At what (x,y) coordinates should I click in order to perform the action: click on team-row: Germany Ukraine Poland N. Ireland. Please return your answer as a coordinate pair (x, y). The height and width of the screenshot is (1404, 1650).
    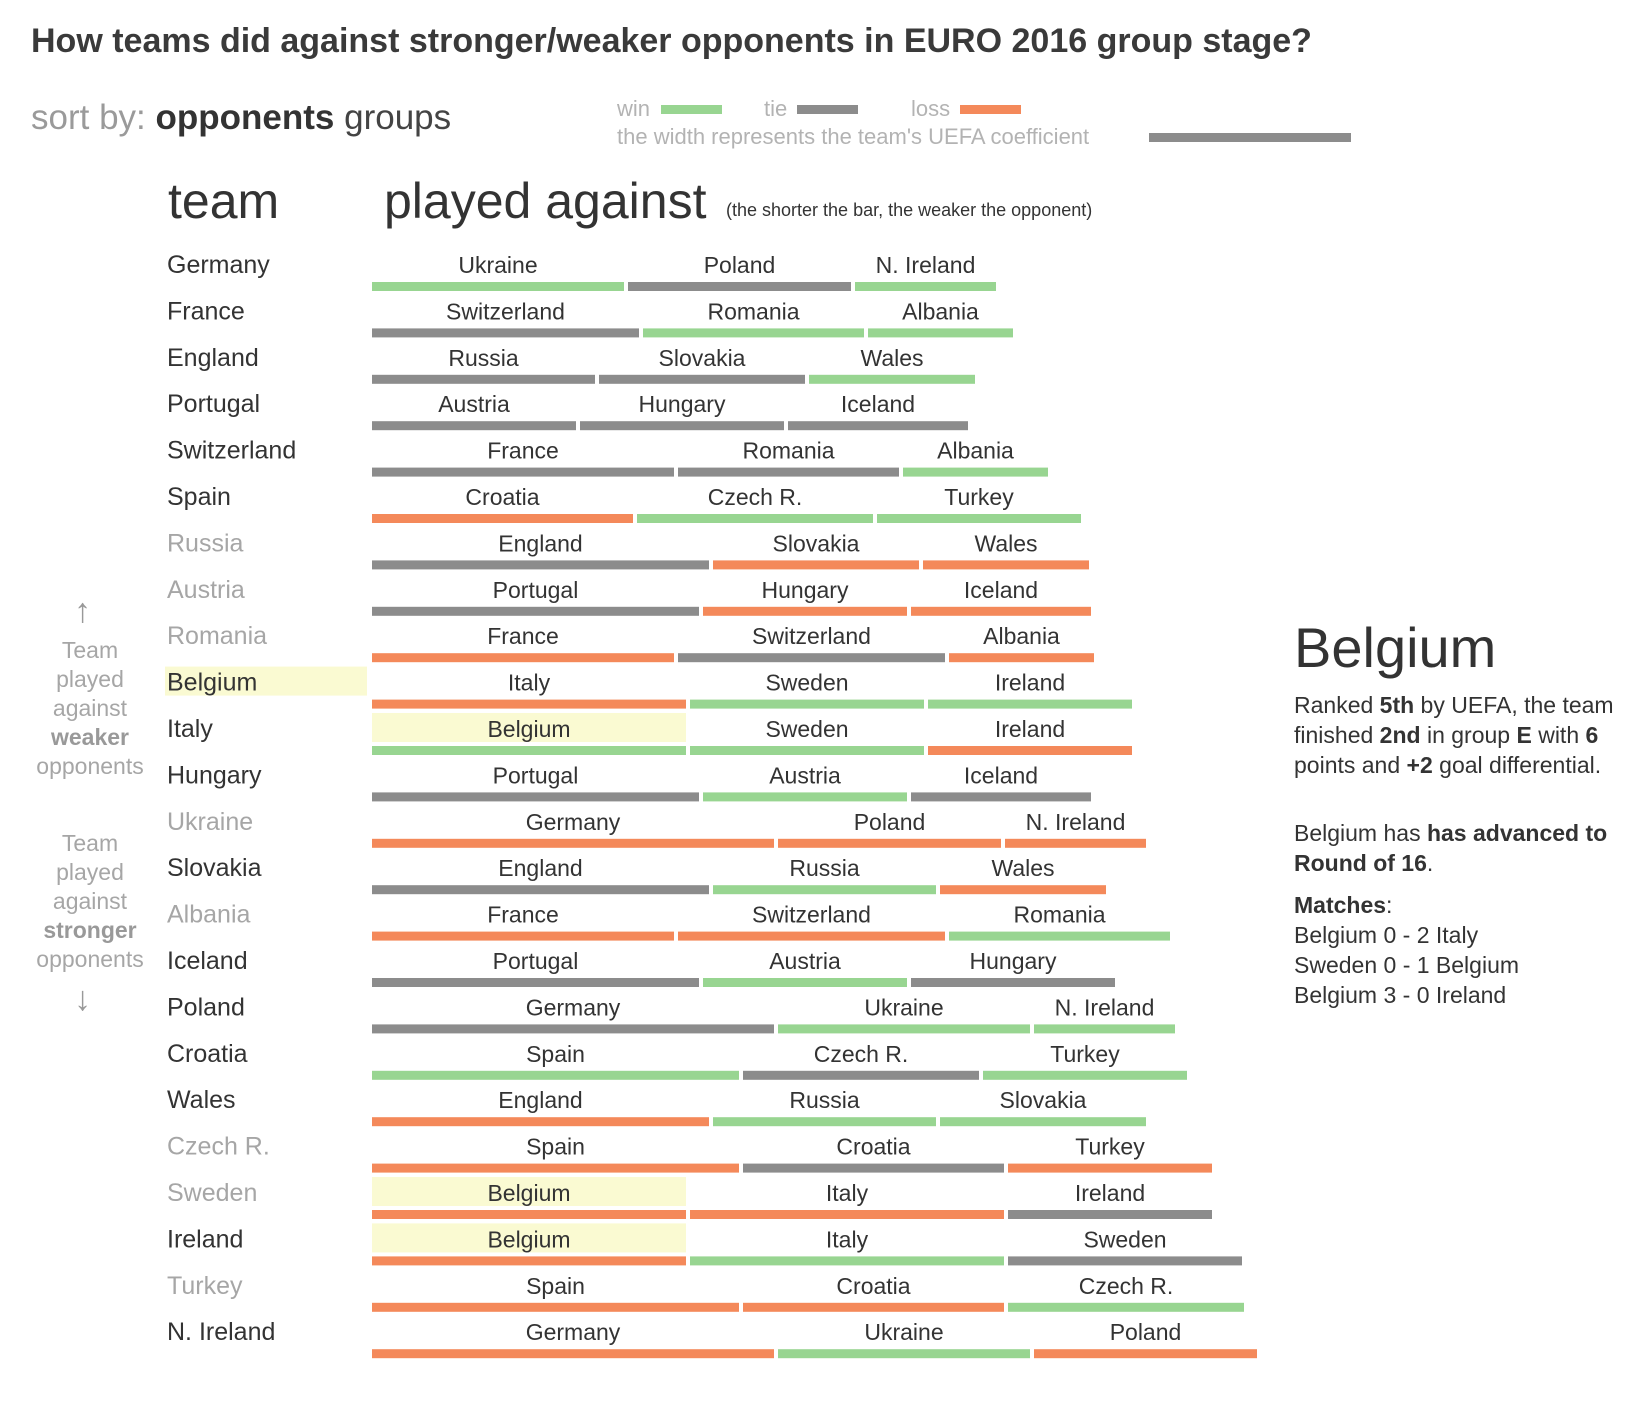
    Looking at the image, I should click on (581, 271).